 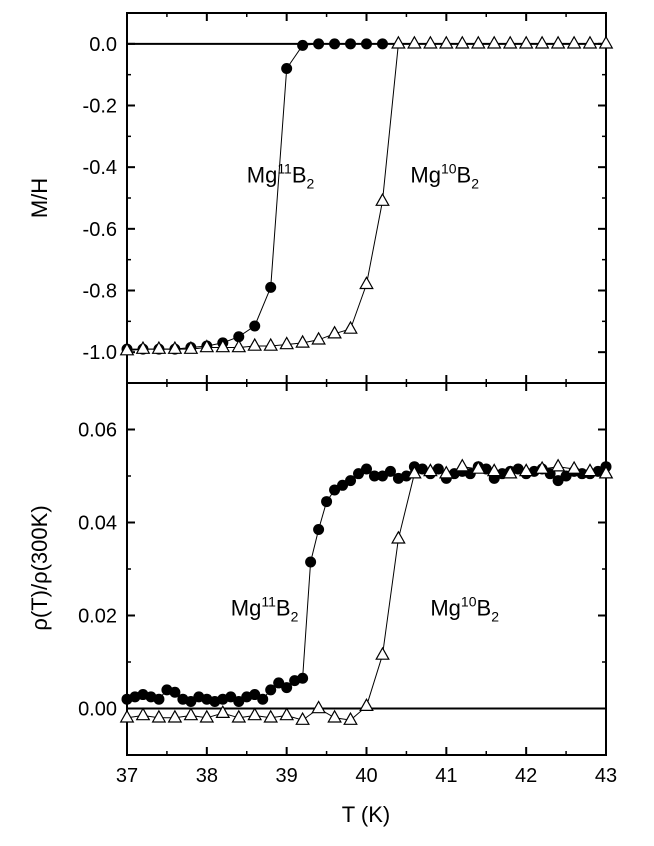 I want to click on y-tick-label: -0.2, so click(x=100, y=107).